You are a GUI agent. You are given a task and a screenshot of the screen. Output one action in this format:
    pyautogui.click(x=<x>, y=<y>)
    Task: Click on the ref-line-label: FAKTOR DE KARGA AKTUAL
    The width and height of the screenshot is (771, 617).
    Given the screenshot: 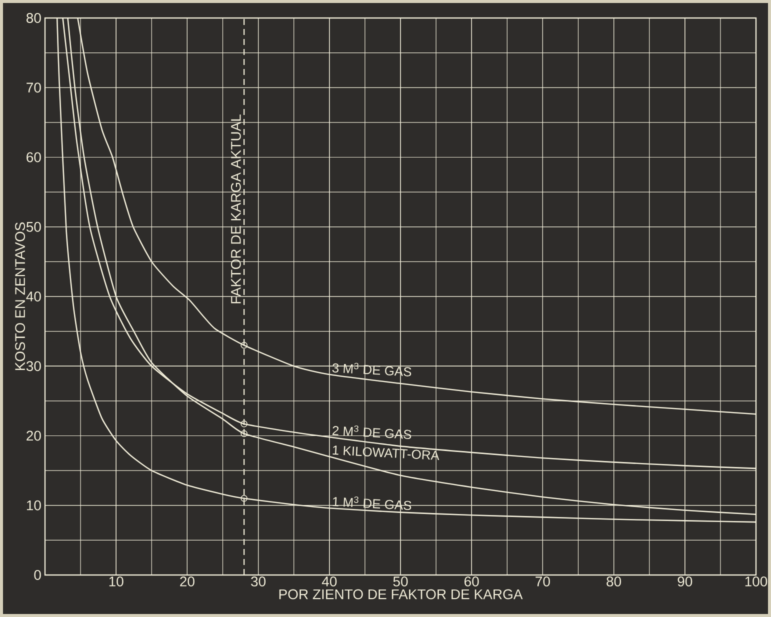 What is the action you would take?
    pyautogui.click(x=235, y=209)
    